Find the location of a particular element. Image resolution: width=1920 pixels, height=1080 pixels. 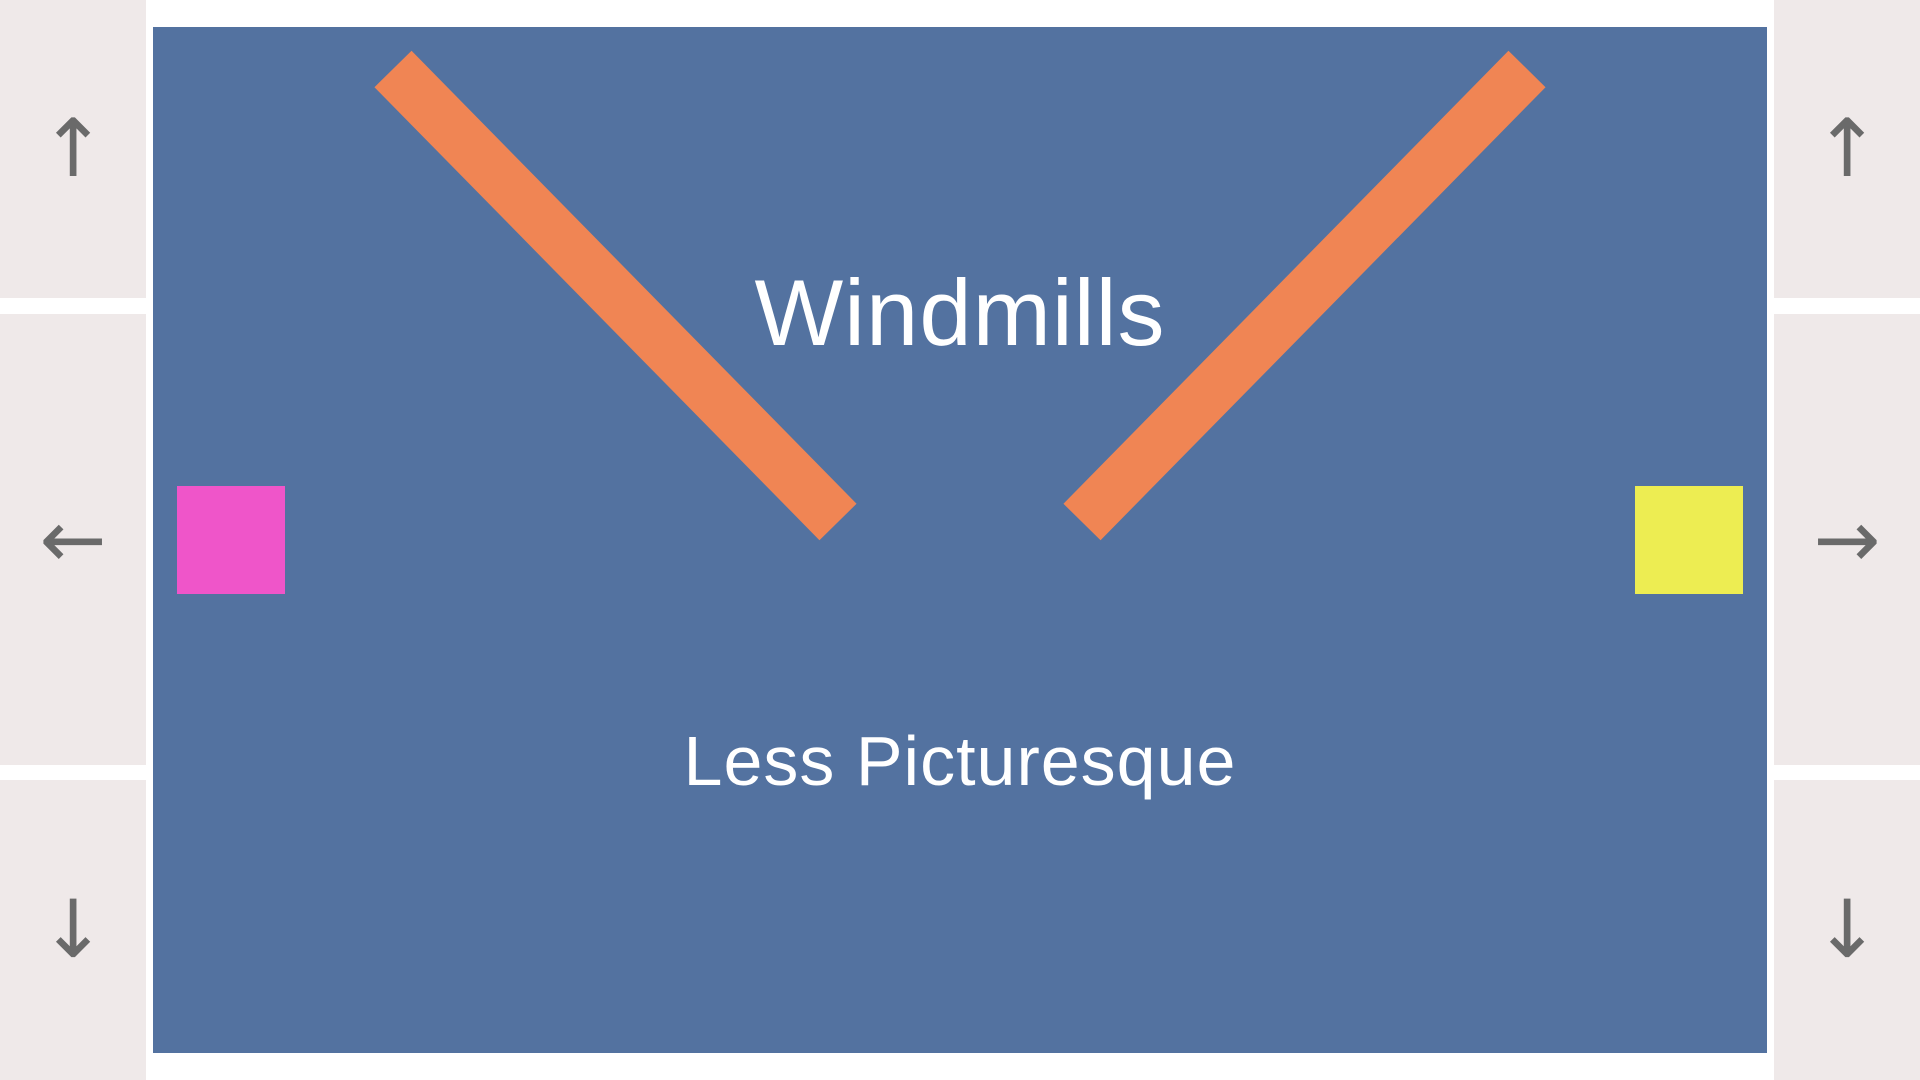

left-left-button: ← is located at coordinates (73, 539).